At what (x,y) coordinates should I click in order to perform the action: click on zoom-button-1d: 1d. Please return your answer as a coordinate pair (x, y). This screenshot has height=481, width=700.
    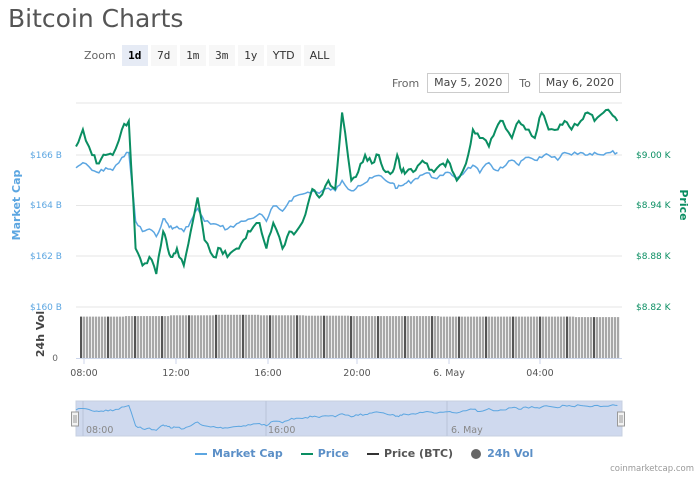
    Looking at the image, I should click on (134, 55).